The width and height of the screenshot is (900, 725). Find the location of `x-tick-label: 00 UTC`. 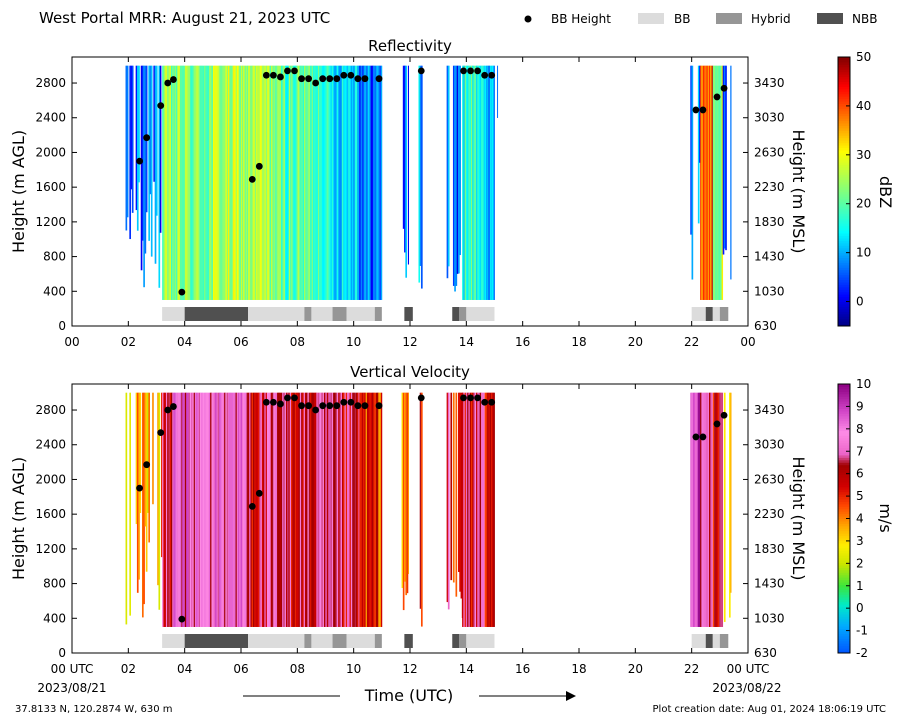

x-tick-label: 00 UTC is located at coordinates (748, 669).